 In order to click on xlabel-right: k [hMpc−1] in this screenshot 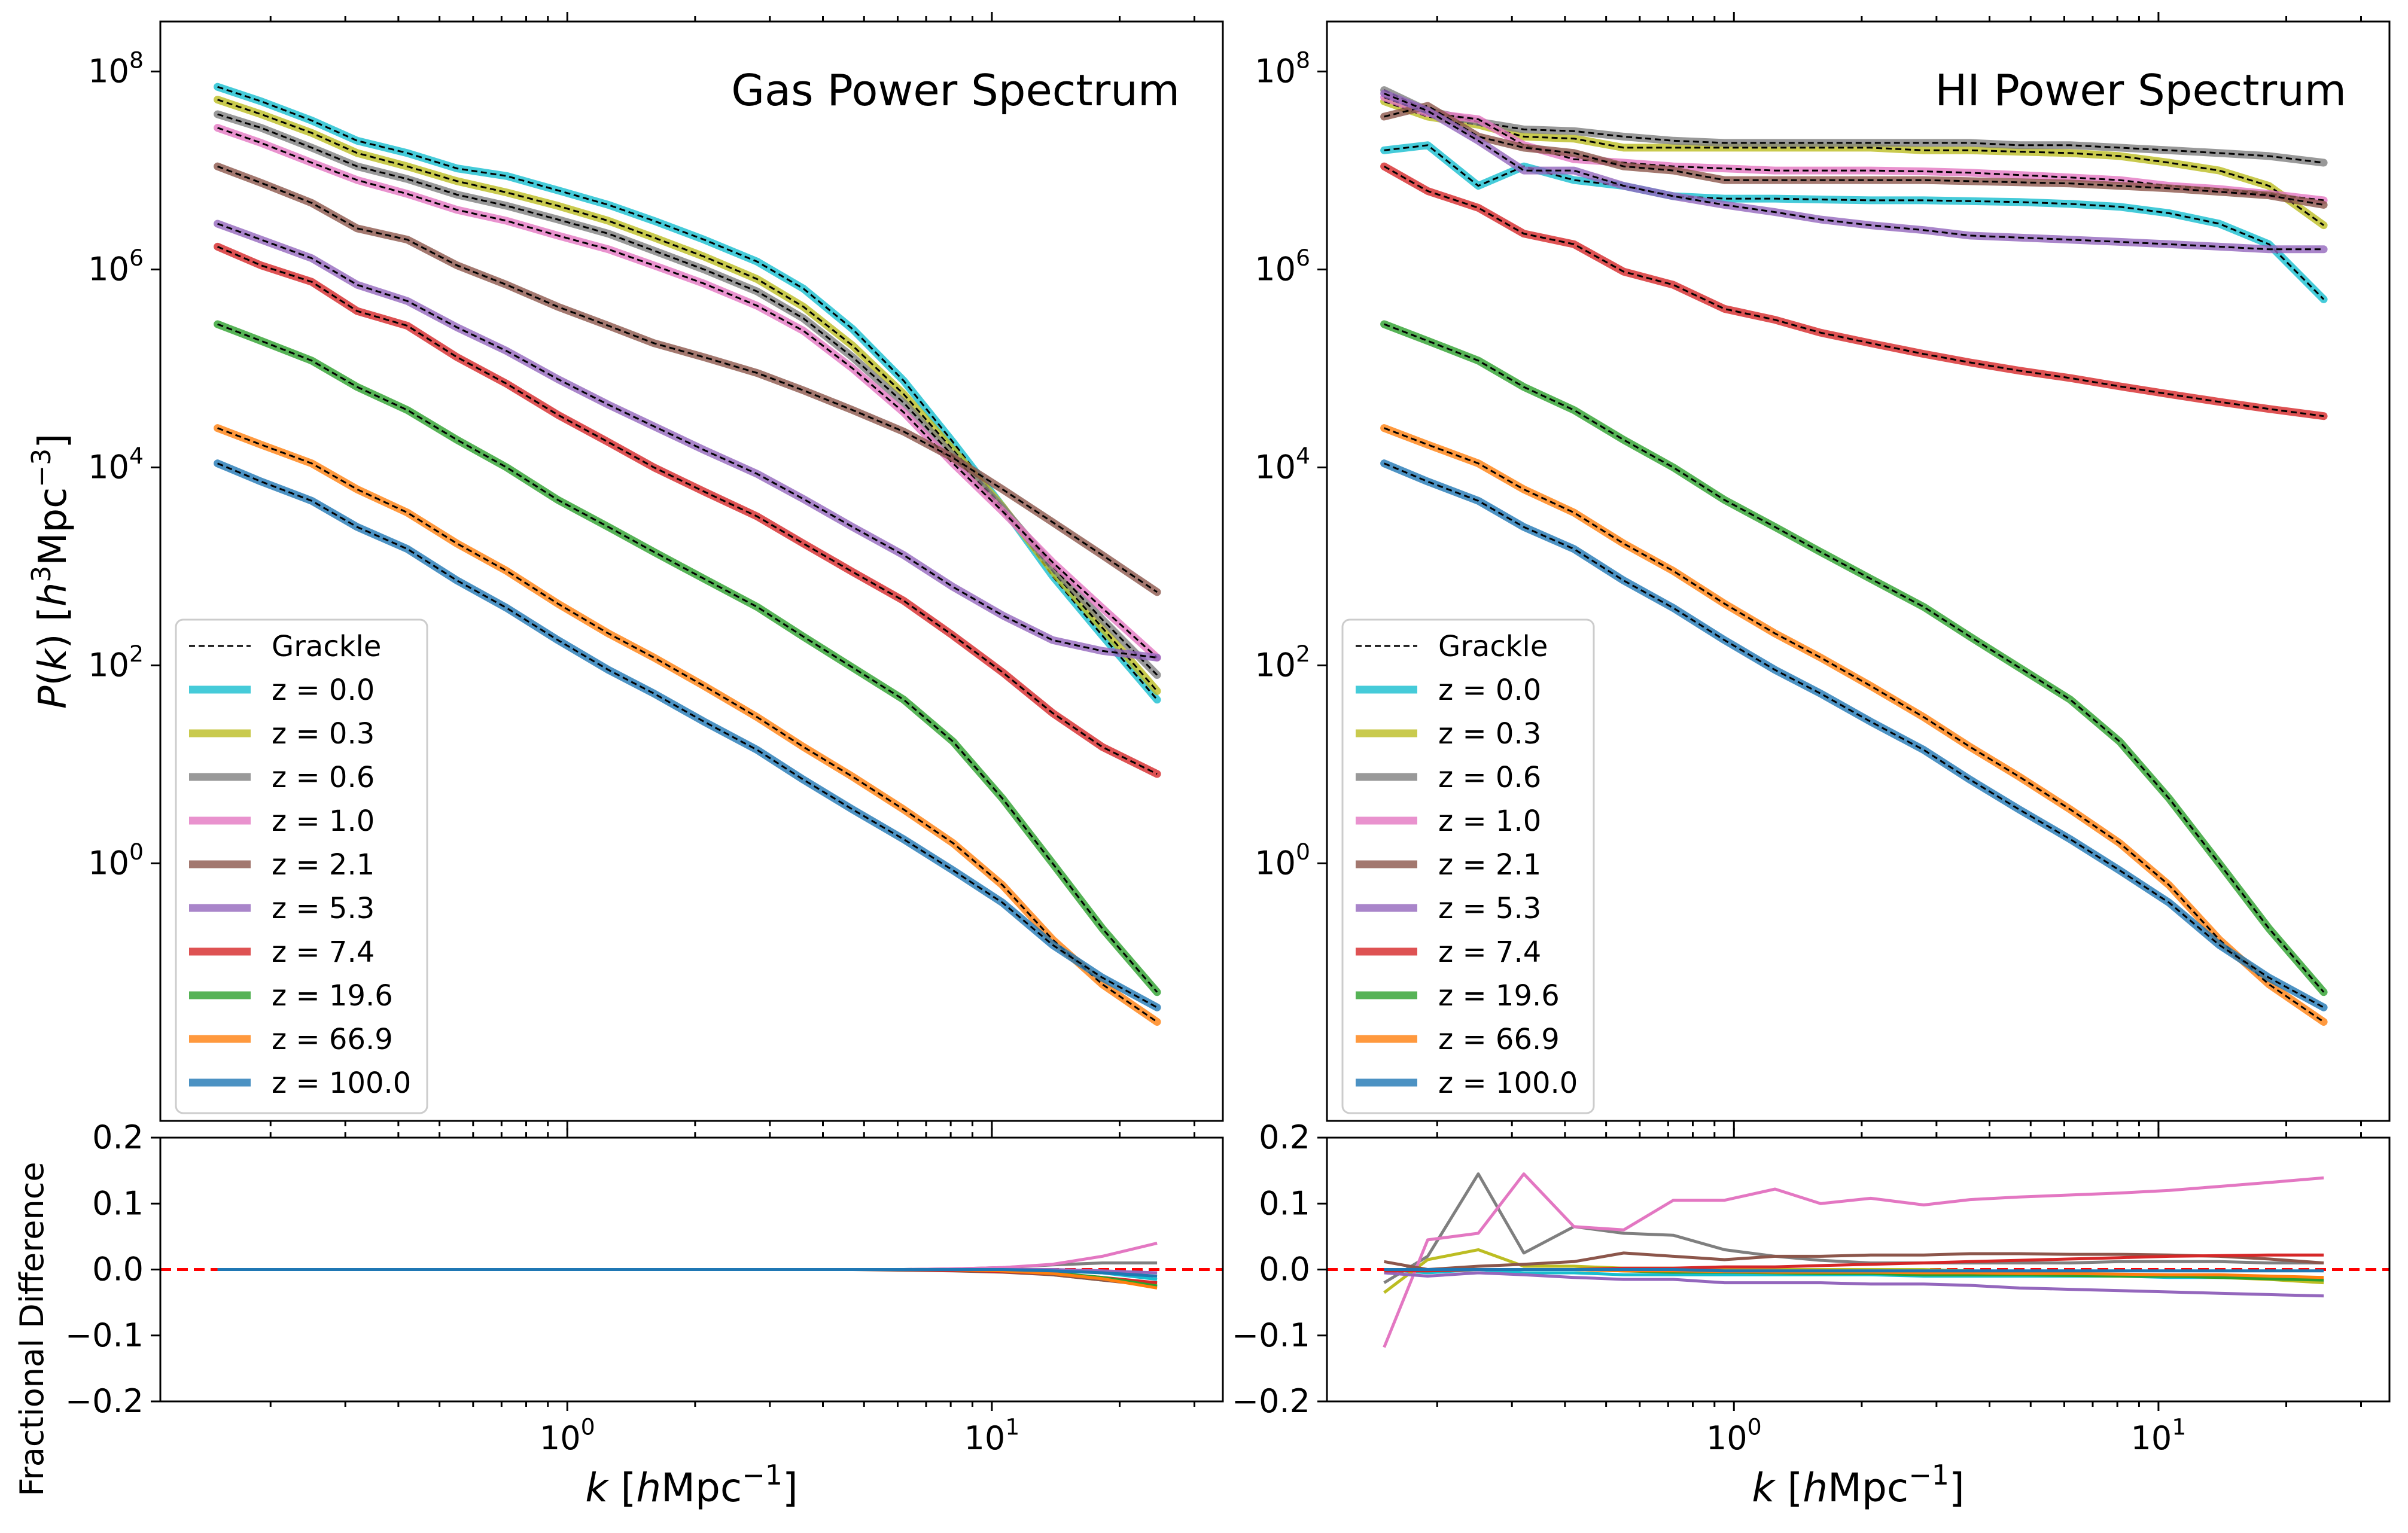, I will do `click(1858, 1485)`.